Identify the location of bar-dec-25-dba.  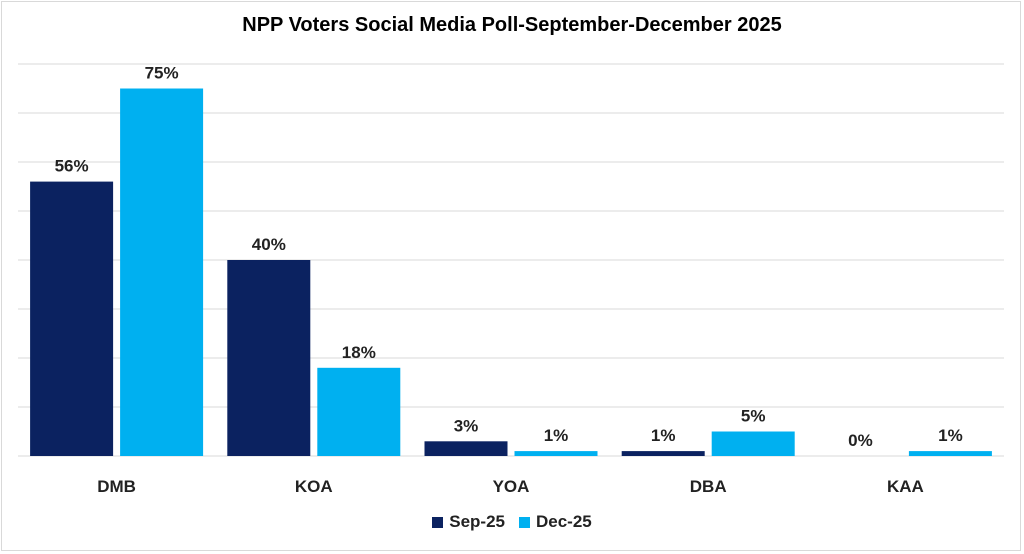
(753, 443).